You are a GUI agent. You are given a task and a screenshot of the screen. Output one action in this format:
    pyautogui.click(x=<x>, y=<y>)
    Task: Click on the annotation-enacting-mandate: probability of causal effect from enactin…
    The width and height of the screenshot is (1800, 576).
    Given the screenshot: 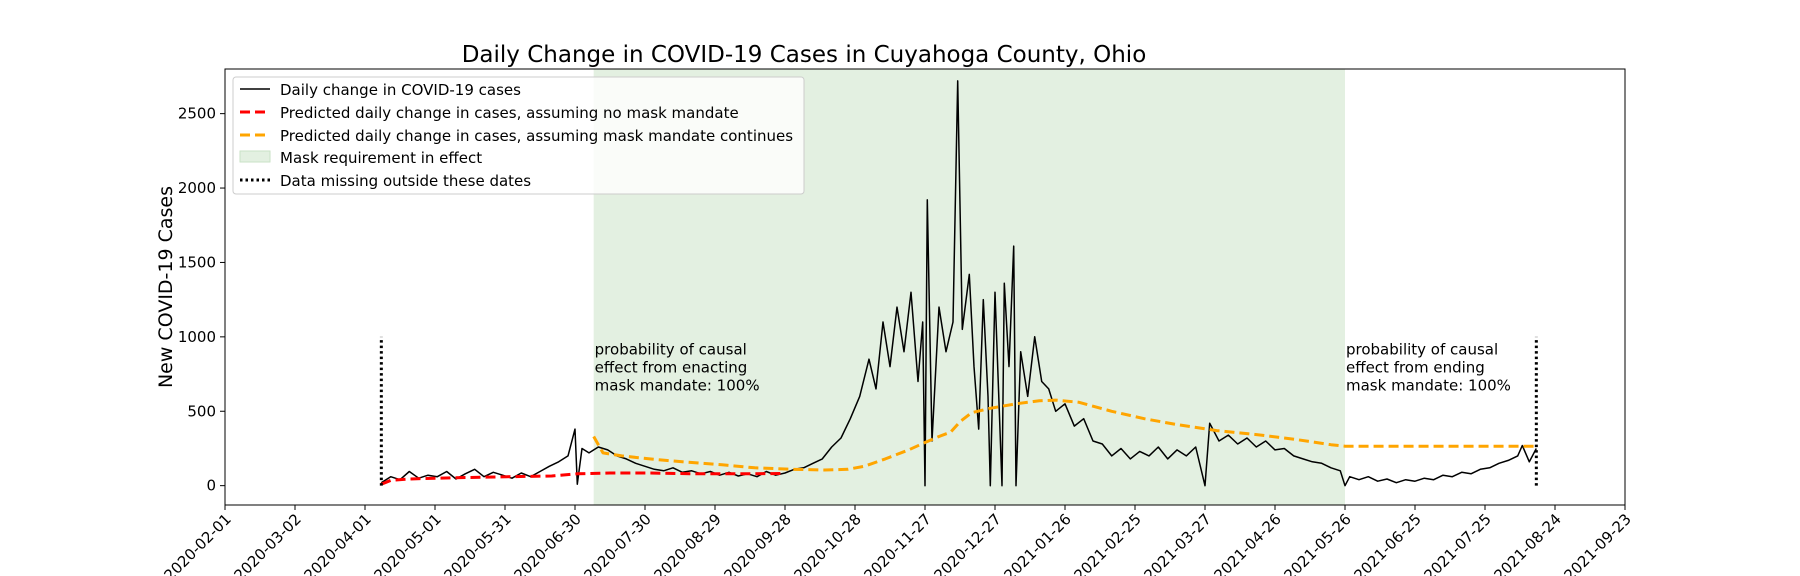 What is the action you would take?
    pyautogui.click(x=677, y=368)
    